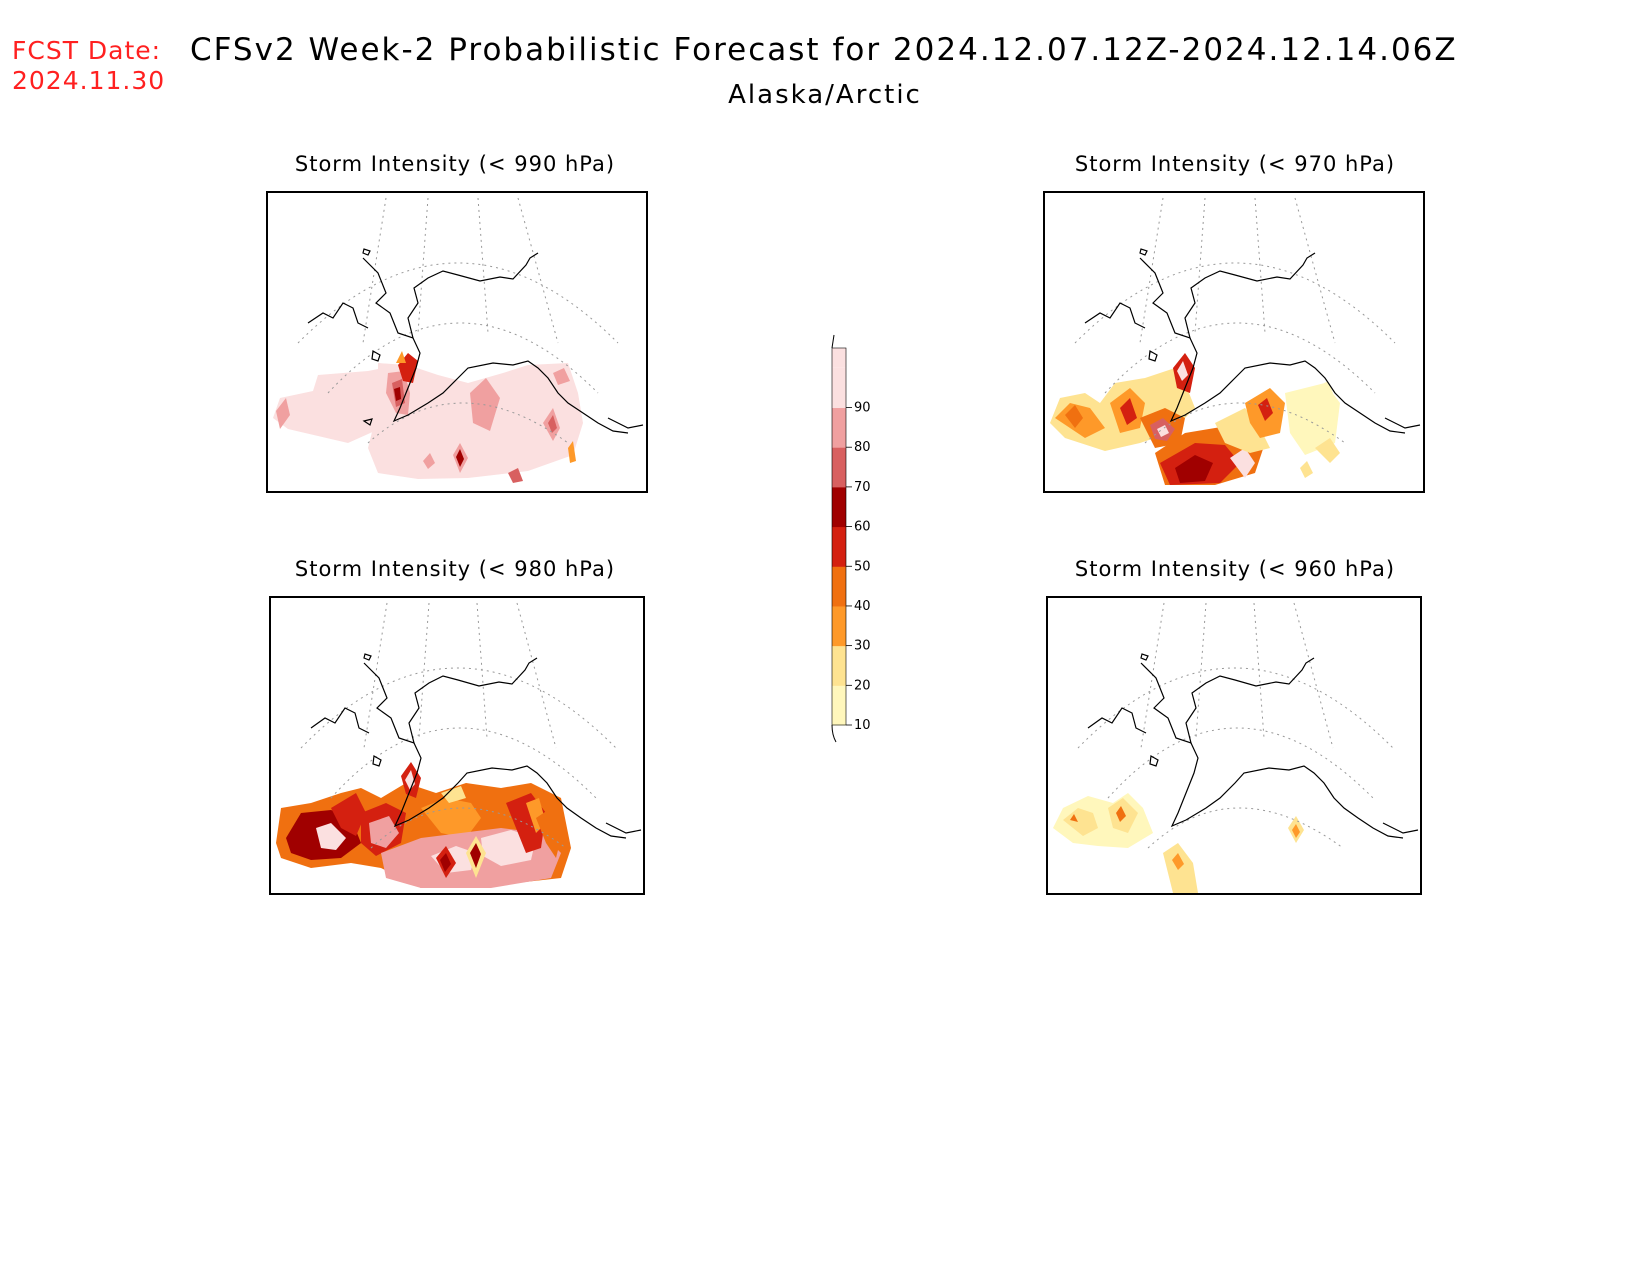 Image resolution: width=1650 pixels, height=1275 pixels. What do you see at coordinates (862, 566) in the screenshot?
I see `colorbar-tick-label: 50` at bounding box center [862, 566].